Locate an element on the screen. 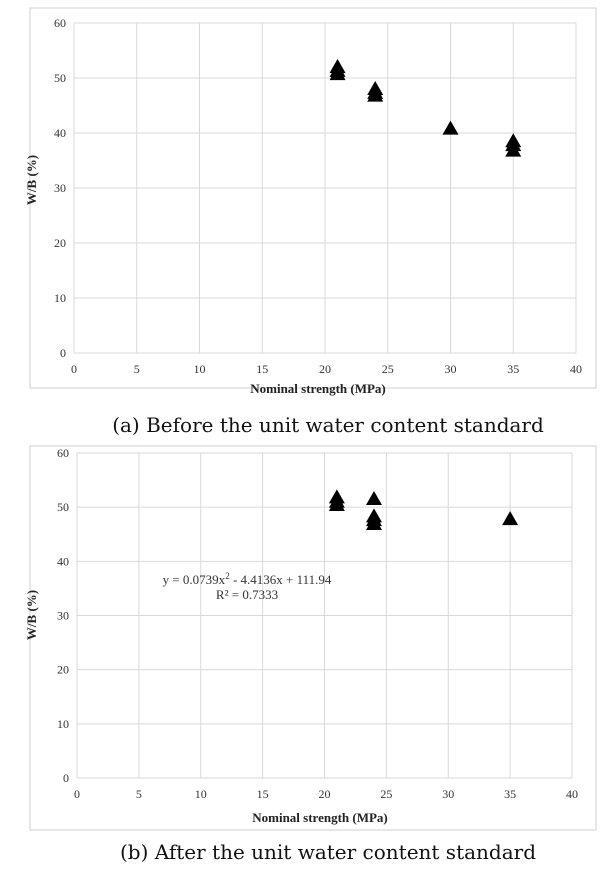 This screenshot has width=613, height=870. equation-prefix: y = 0.0739x is located at coordinates (194, 579).